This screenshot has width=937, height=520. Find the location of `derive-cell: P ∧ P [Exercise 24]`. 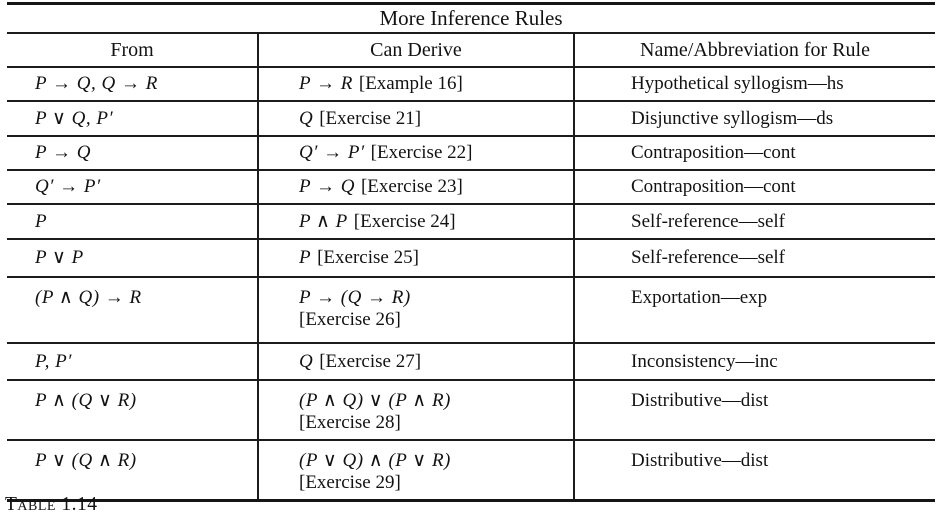

derive-cell: P ∧ P [Exercise 24] is located at coordinates (417, 221).